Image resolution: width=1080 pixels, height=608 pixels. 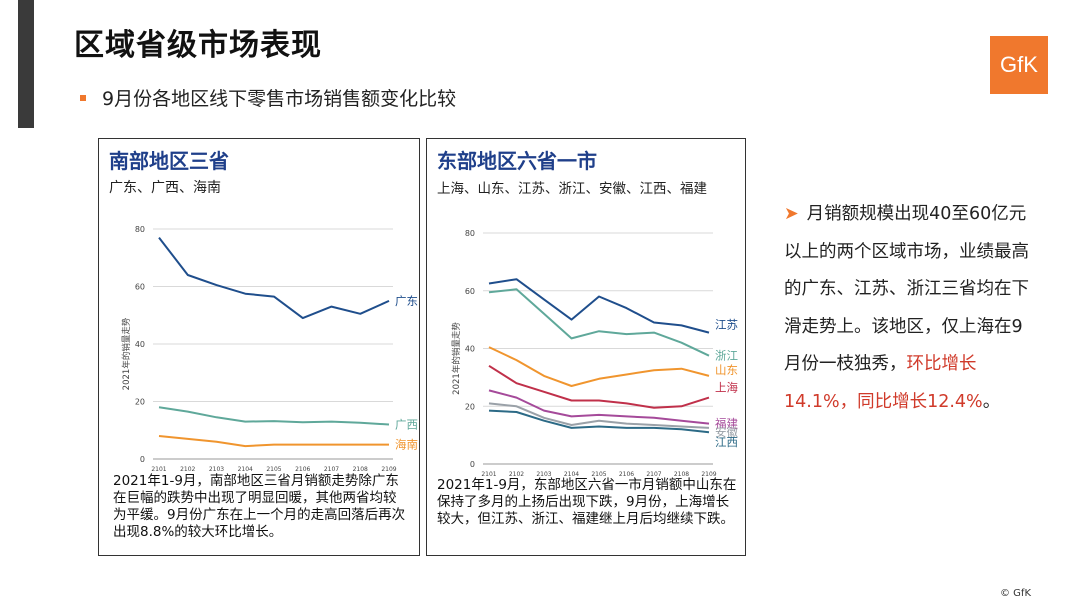 I want to click on series-label: 福建, so click(x=726, y=424).